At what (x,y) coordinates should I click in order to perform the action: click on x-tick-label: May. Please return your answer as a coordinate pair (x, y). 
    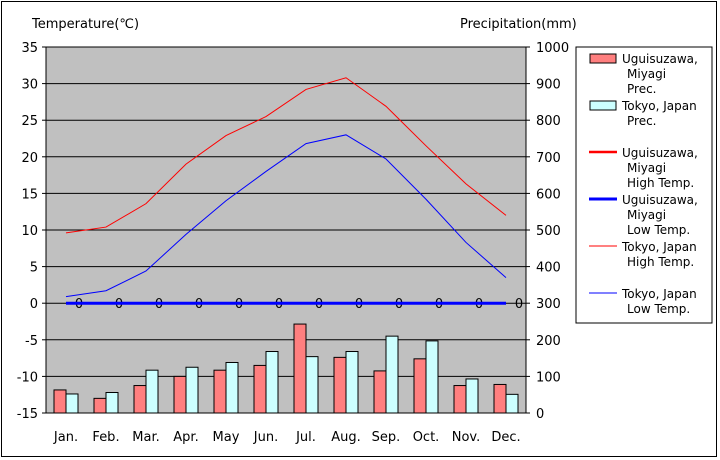
    Looking at the image, I should click on (226, 437).